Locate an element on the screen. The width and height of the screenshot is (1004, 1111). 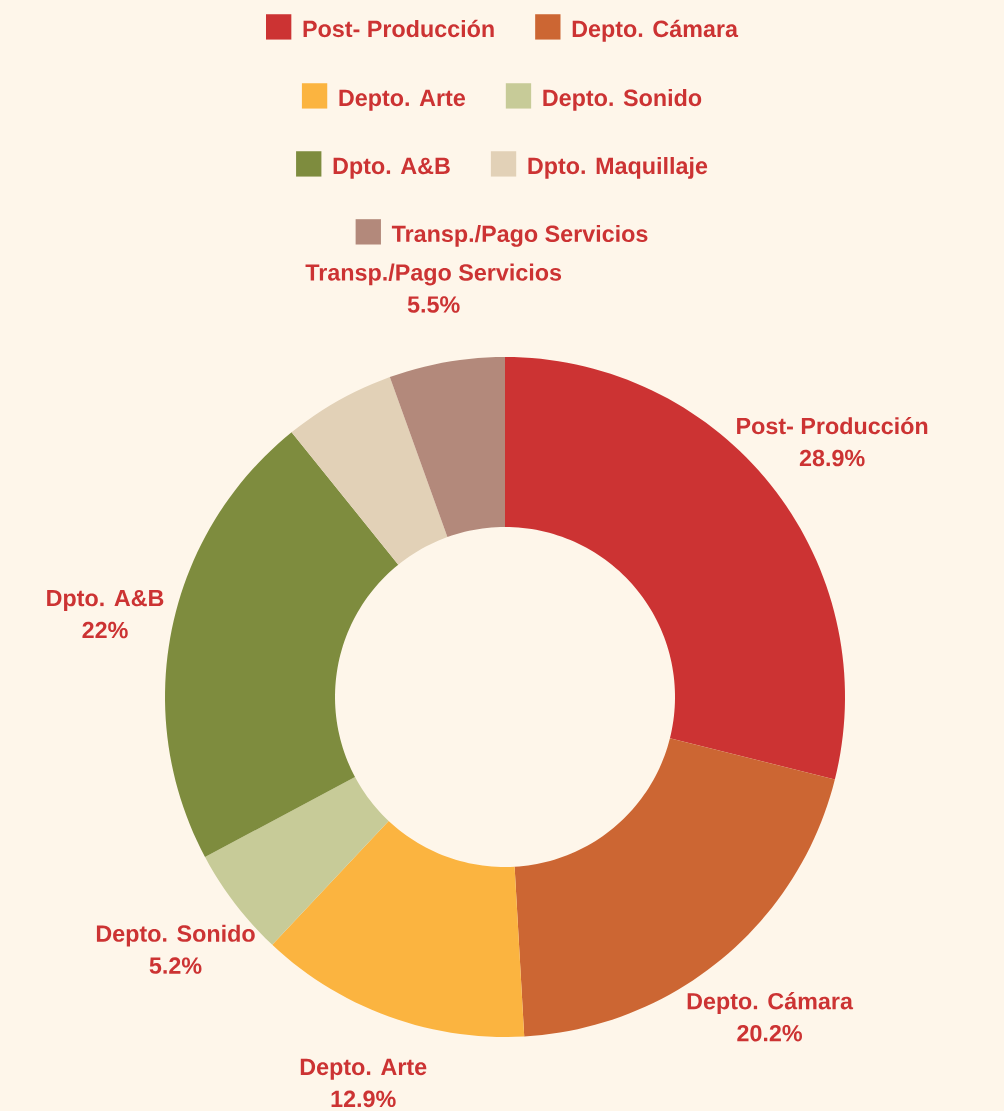
data-label: 12.9% is located at coordinates (363, 1099).